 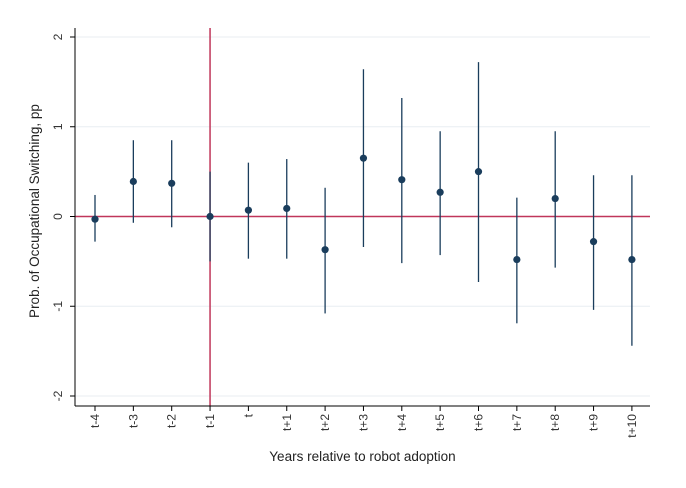 I want to click on x-tick-label: t+9, so click(x=594, y=422).